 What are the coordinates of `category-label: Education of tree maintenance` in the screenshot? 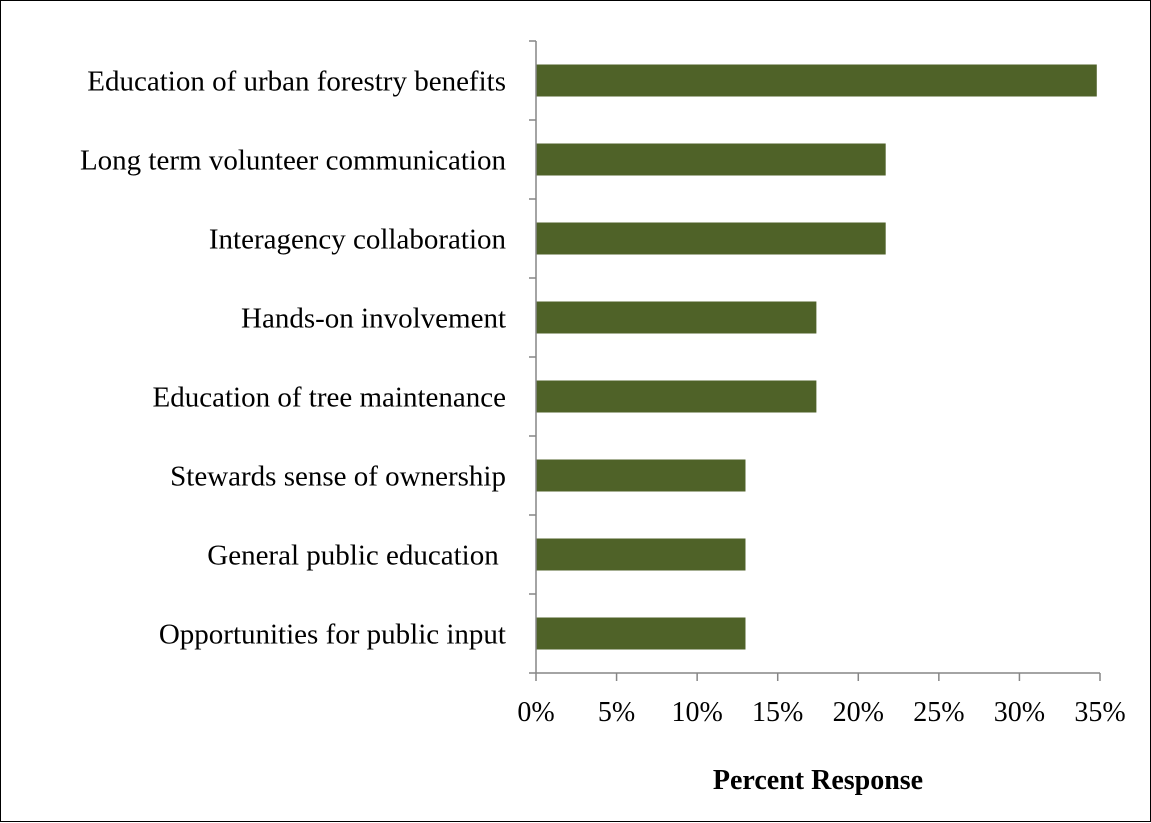 It's located at (329, 398).